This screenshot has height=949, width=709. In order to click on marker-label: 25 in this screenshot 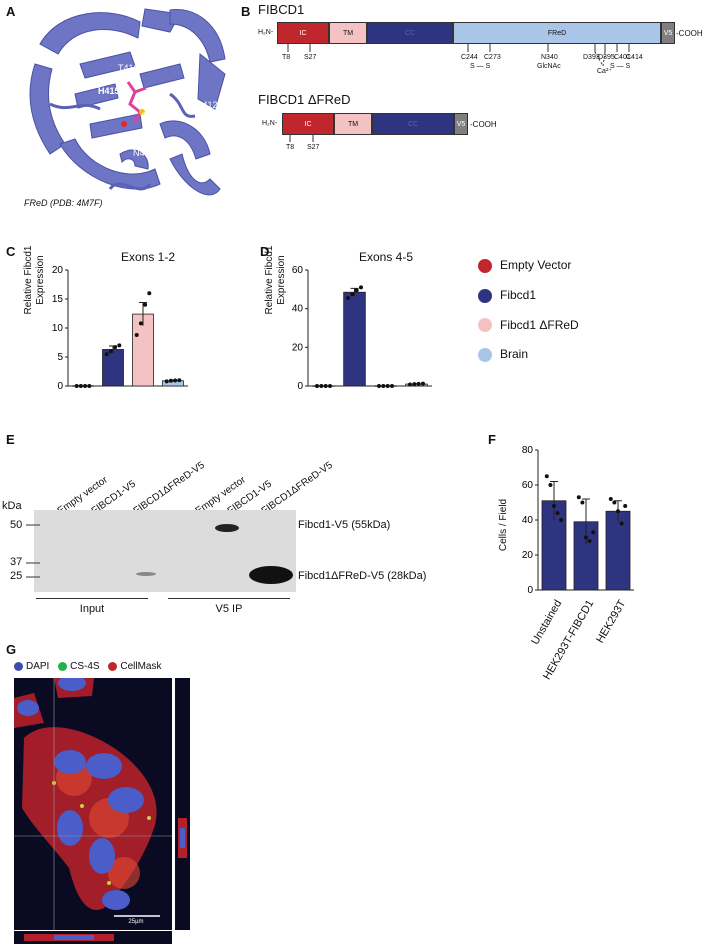, I will do `click(16, 576)`.